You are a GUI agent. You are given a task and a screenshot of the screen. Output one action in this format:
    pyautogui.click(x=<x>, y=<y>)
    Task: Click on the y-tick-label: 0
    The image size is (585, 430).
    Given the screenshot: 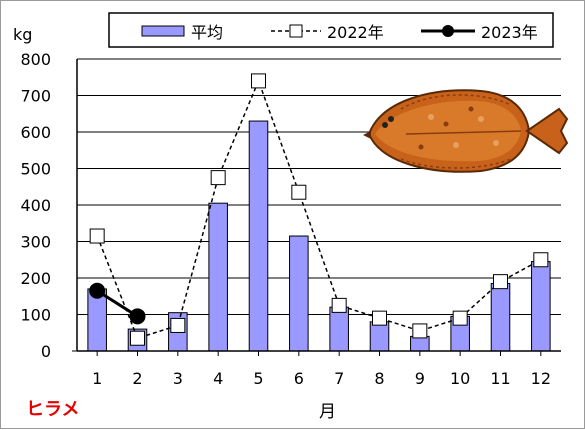 What is the action you would take?
    pyautogui.click(x=46, y=351)
    